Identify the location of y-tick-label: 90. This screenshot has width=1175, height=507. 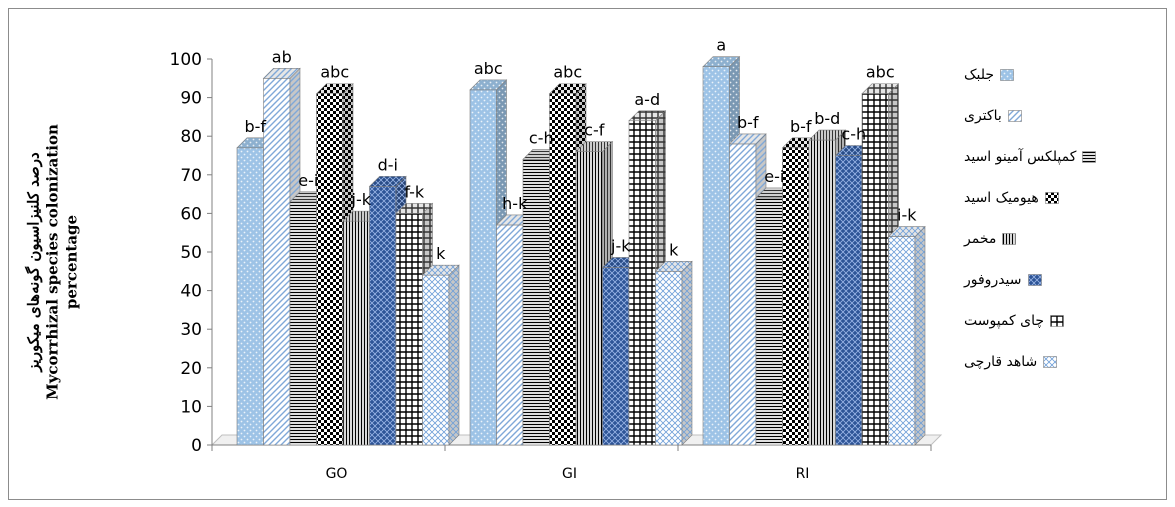
(191, 99).